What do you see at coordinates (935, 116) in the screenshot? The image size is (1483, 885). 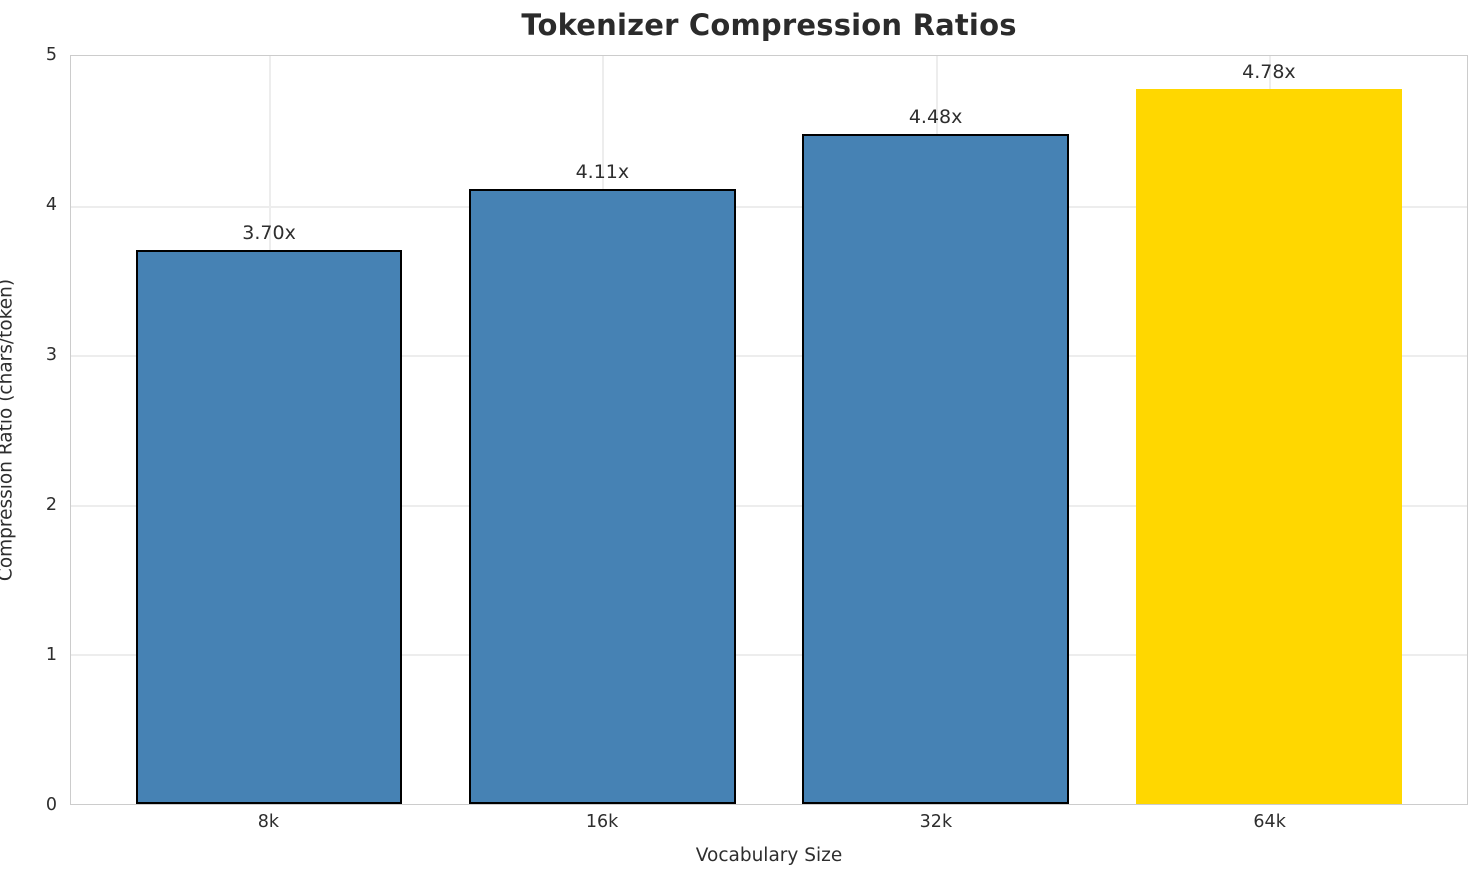 I see `bar-value-label: 4.48x` at bounding box center [935, 116].